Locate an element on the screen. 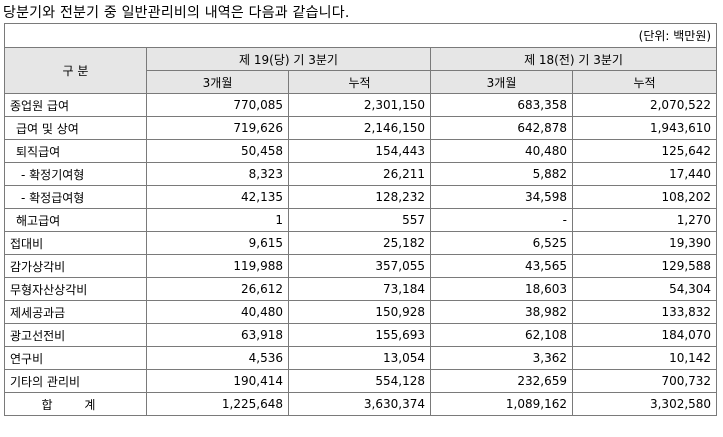  header-prior-period: 제 18(전) 기 3분기 is located at coordinates (573, 59).